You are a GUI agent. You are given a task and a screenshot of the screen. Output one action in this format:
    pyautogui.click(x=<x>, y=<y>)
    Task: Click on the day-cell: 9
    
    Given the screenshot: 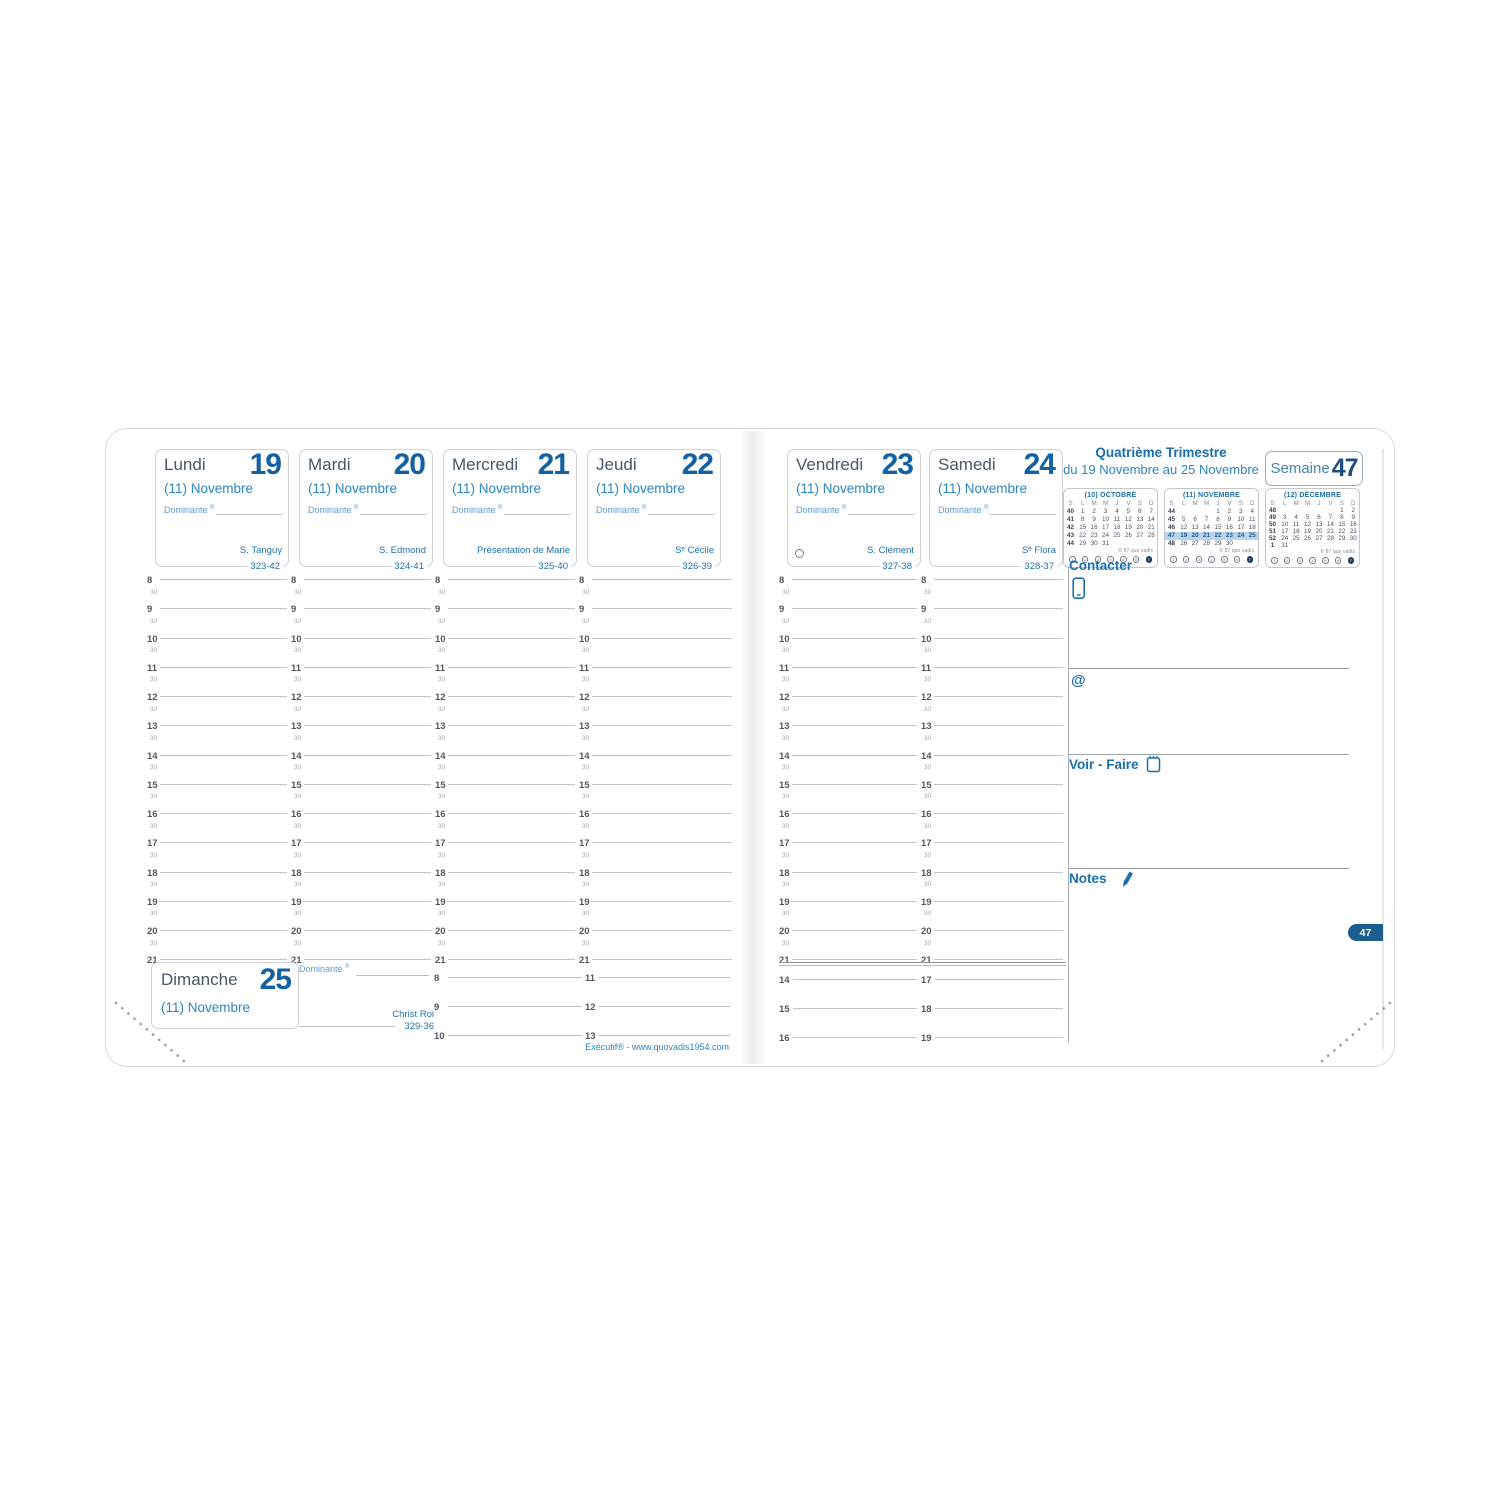 What is the action you would take?
    pyautogui.click(x=1094, y=519)
    